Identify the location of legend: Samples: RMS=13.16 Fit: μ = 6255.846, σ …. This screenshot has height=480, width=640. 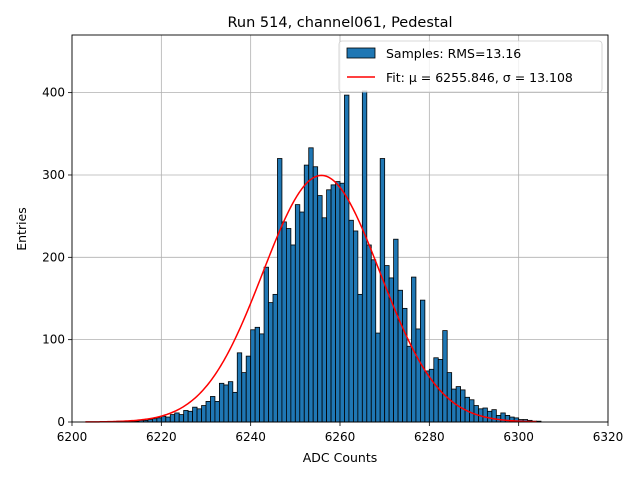
(470, 66).